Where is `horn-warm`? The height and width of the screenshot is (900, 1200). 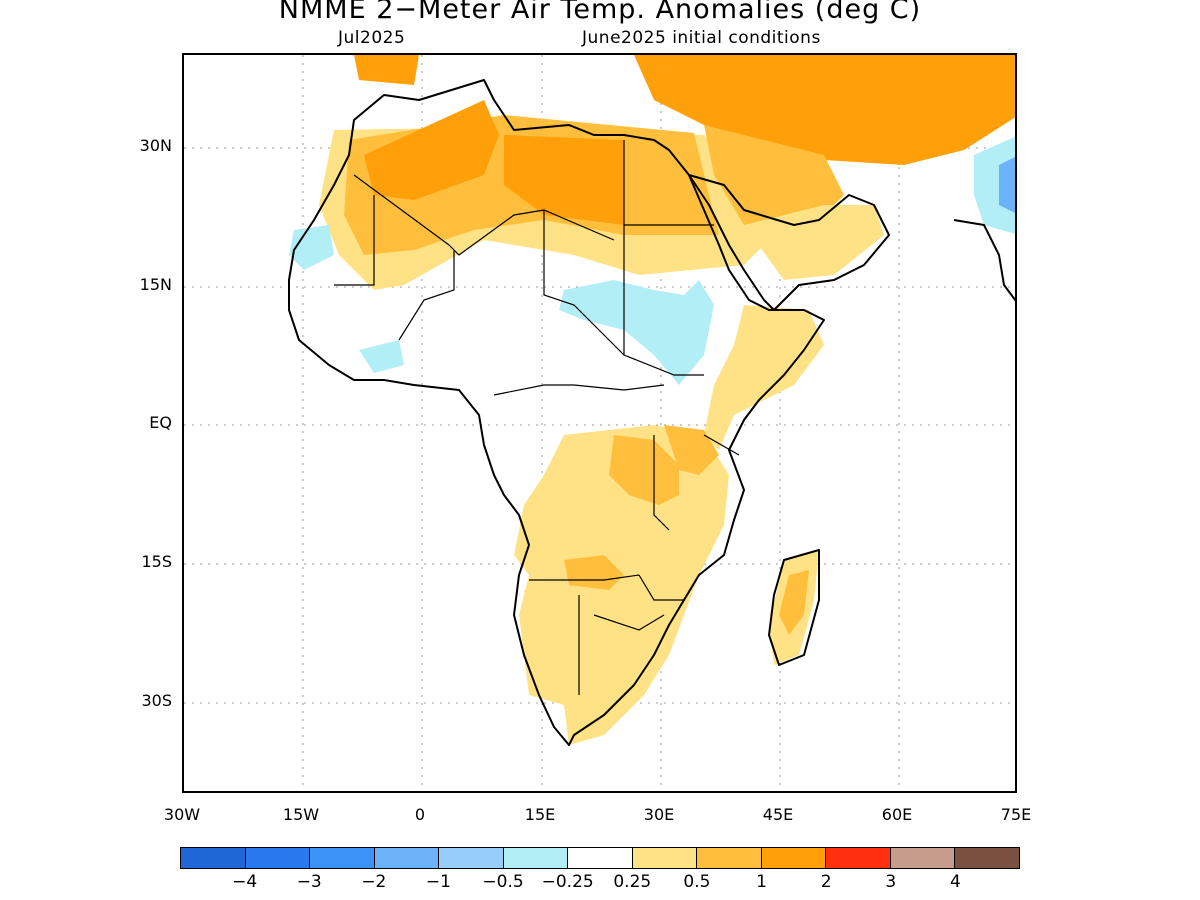 horn-warm is located at coordinates (764, 377).